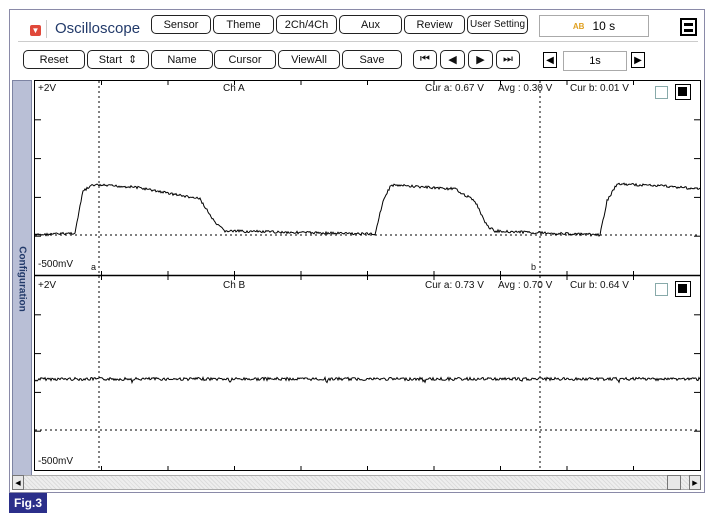  I want to click on chb-avg: Avg : 0.70 V, so click(525, 285).